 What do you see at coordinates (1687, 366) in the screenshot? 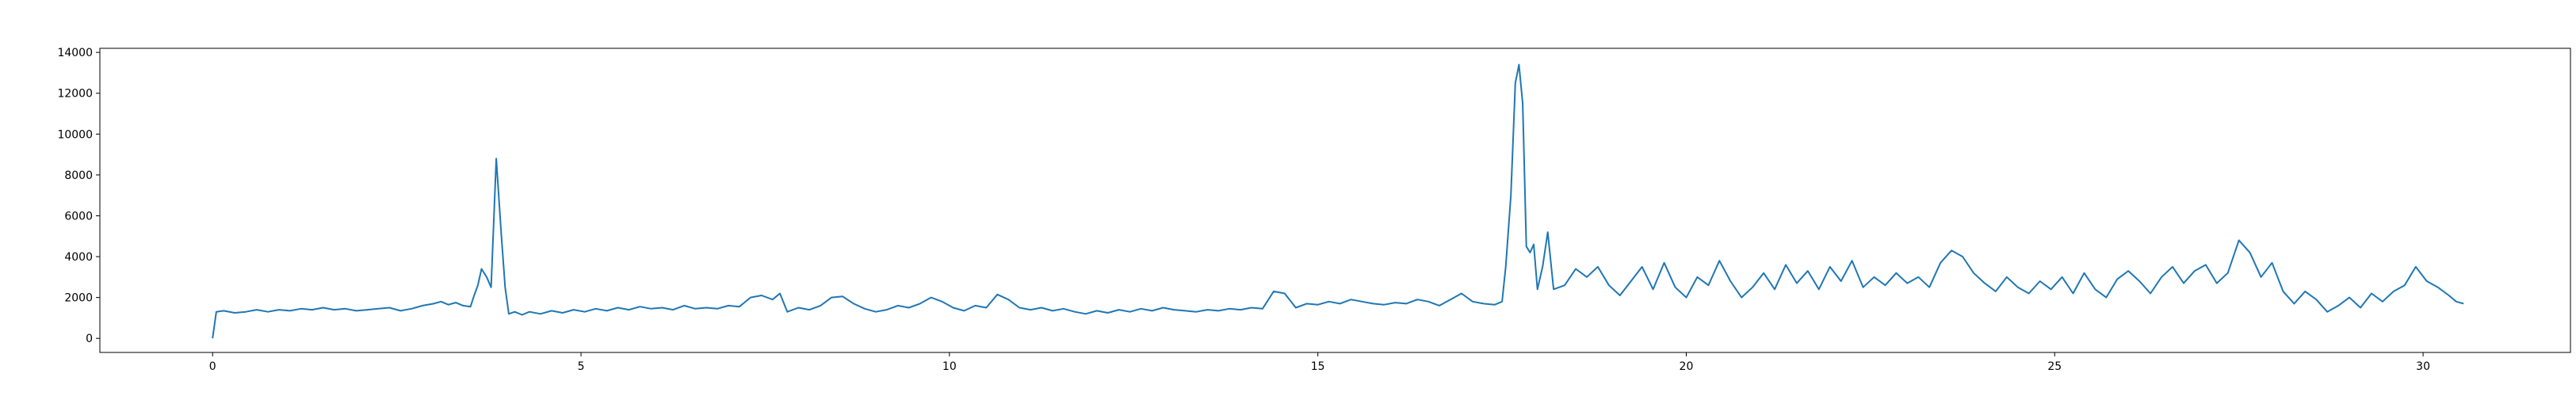
I see `x-tick-label: 20` at bounding box center [1687, 366].